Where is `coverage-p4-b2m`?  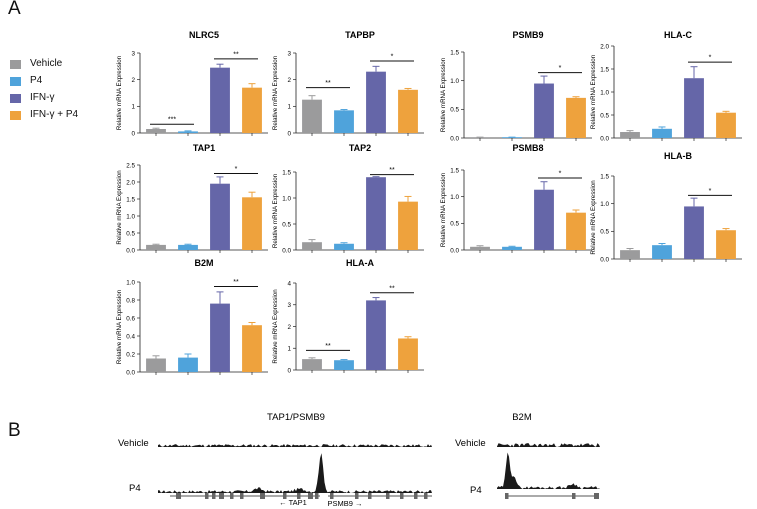 coverage-p4-b2m is located at coordinates (548, 470).